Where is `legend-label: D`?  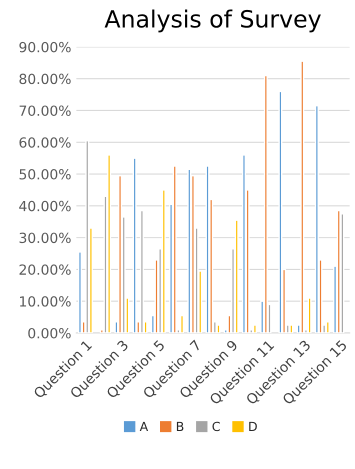 legend-label: D is located at coordinates (253, 426).